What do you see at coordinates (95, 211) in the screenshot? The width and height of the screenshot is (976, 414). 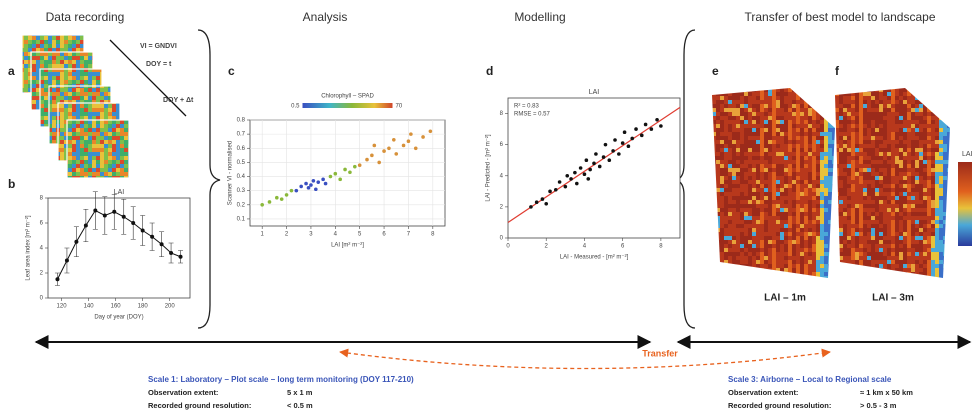 I see `point` at bounding box center [95, 211].